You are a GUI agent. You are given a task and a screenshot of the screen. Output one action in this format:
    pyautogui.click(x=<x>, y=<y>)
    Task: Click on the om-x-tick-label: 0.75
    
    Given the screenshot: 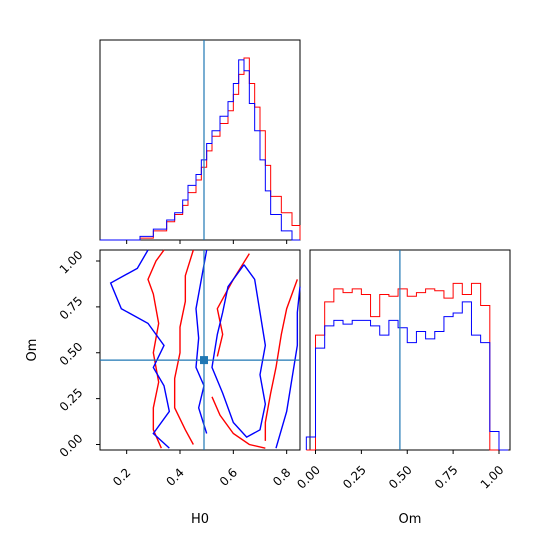 What is the action you would take?
    pyautogui.click(x=446, y=477)
    